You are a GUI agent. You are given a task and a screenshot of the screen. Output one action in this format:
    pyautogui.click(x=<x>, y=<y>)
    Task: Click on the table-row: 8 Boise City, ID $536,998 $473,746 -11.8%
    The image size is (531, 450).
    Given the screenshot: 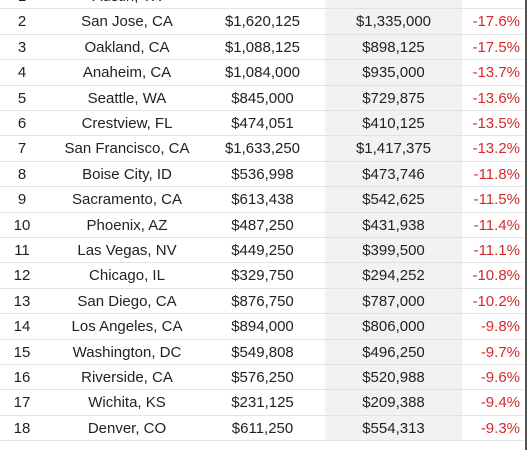 What is the action you would take?
    pyautogui.click(x=262, y=174)
    